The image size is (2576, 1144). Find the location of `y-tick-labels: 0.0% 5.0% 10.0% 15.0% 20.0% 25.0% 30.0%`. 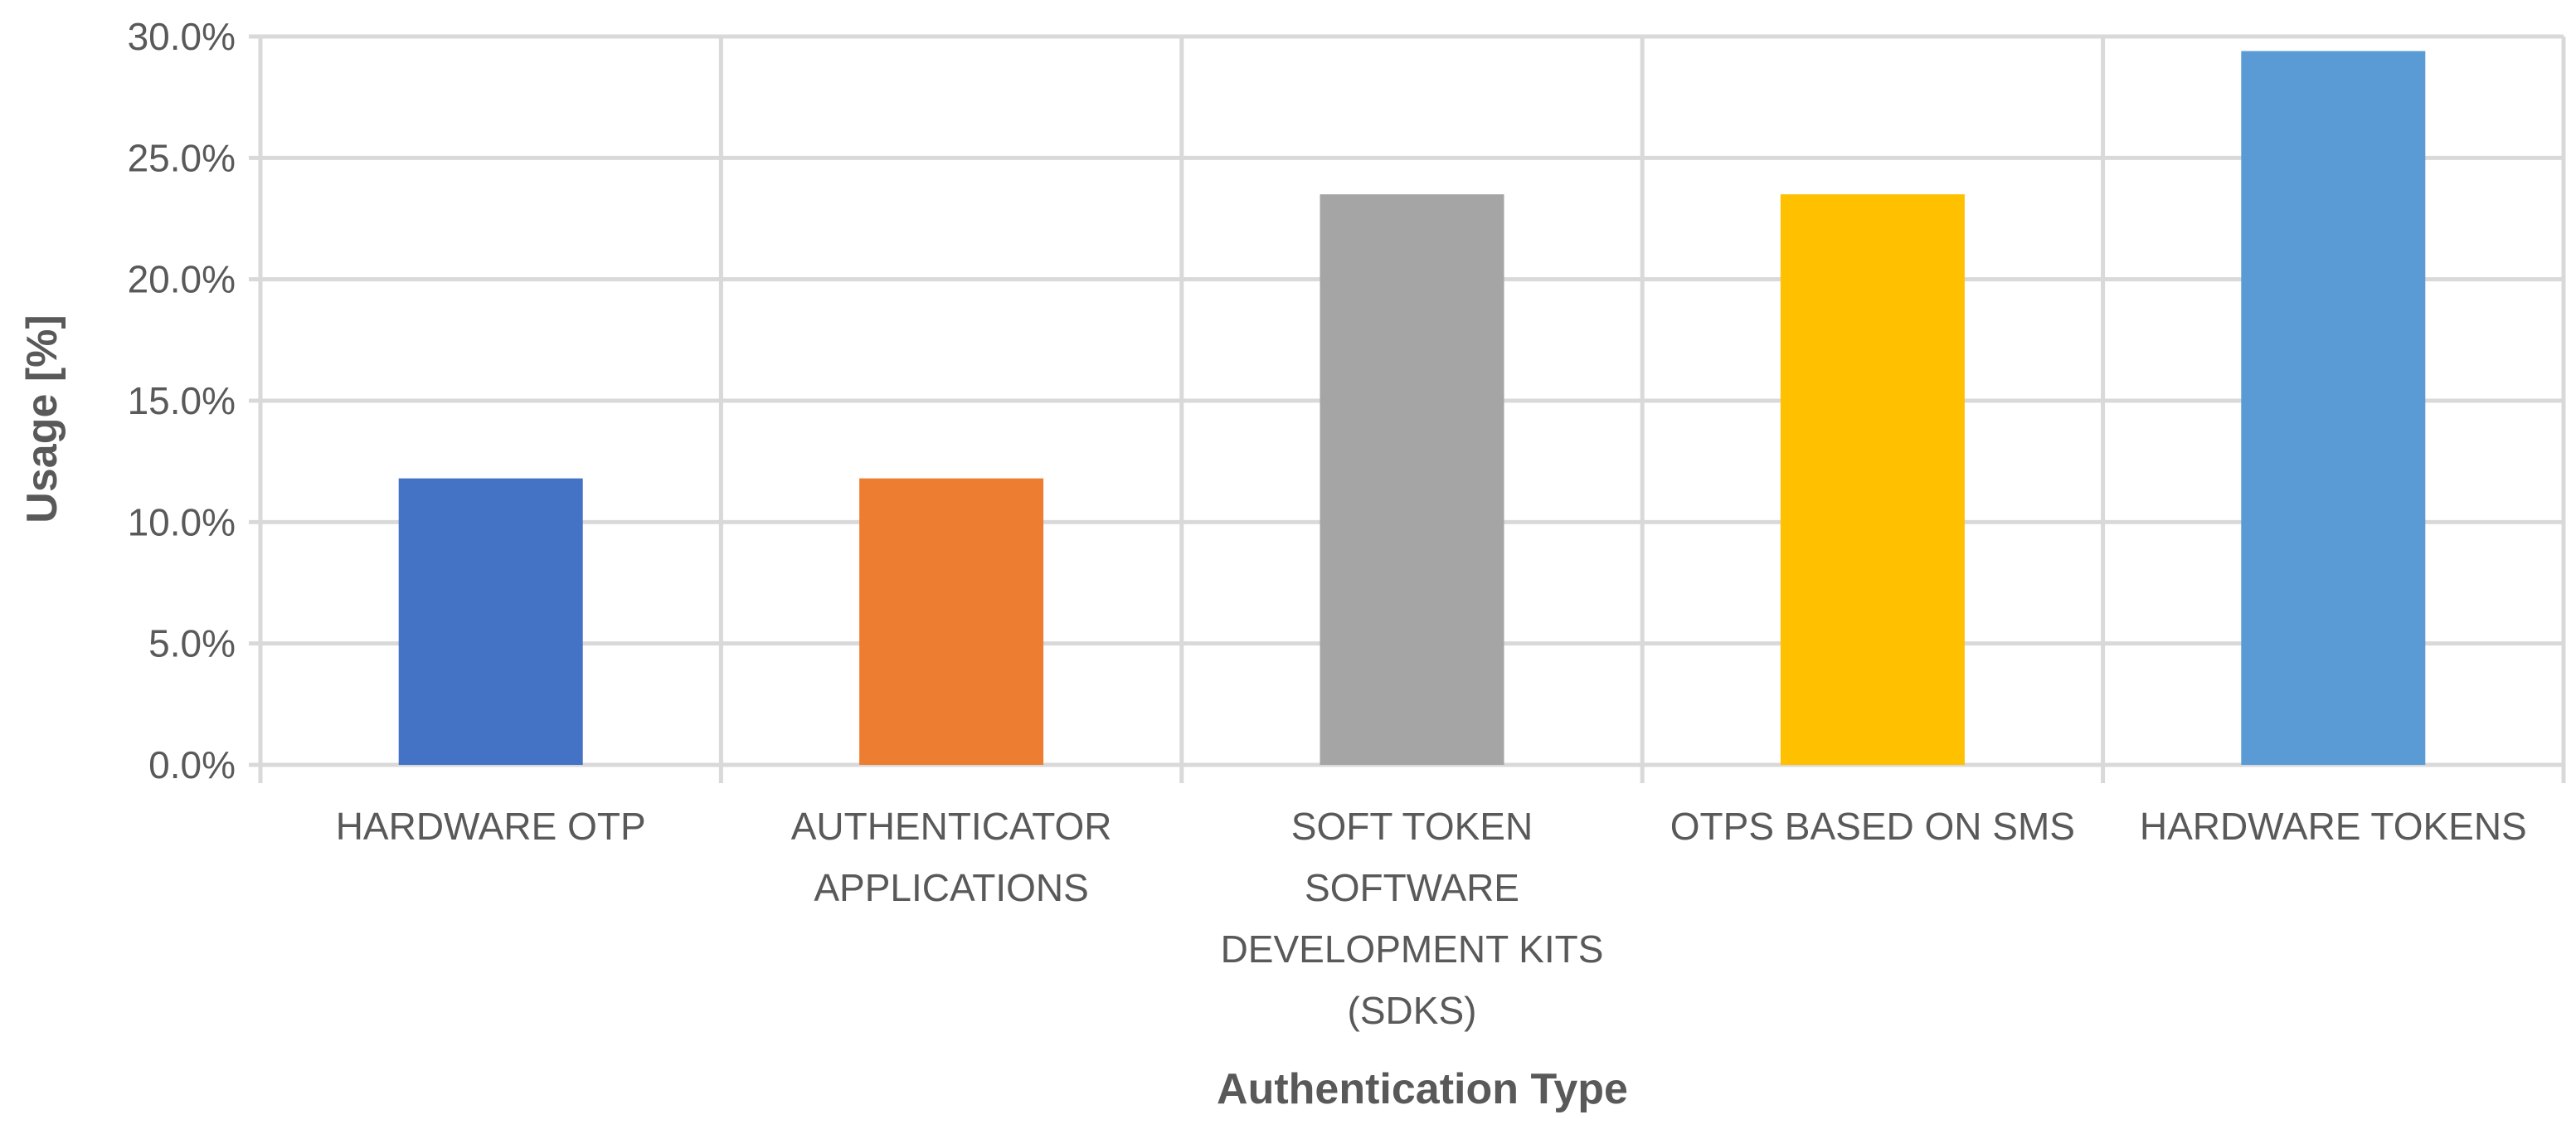

y-tick-labels: 0.0% 5.0% 10.0% 15.0% 20.0% 25.0% 30.0% is located at coordinates (182, 400).